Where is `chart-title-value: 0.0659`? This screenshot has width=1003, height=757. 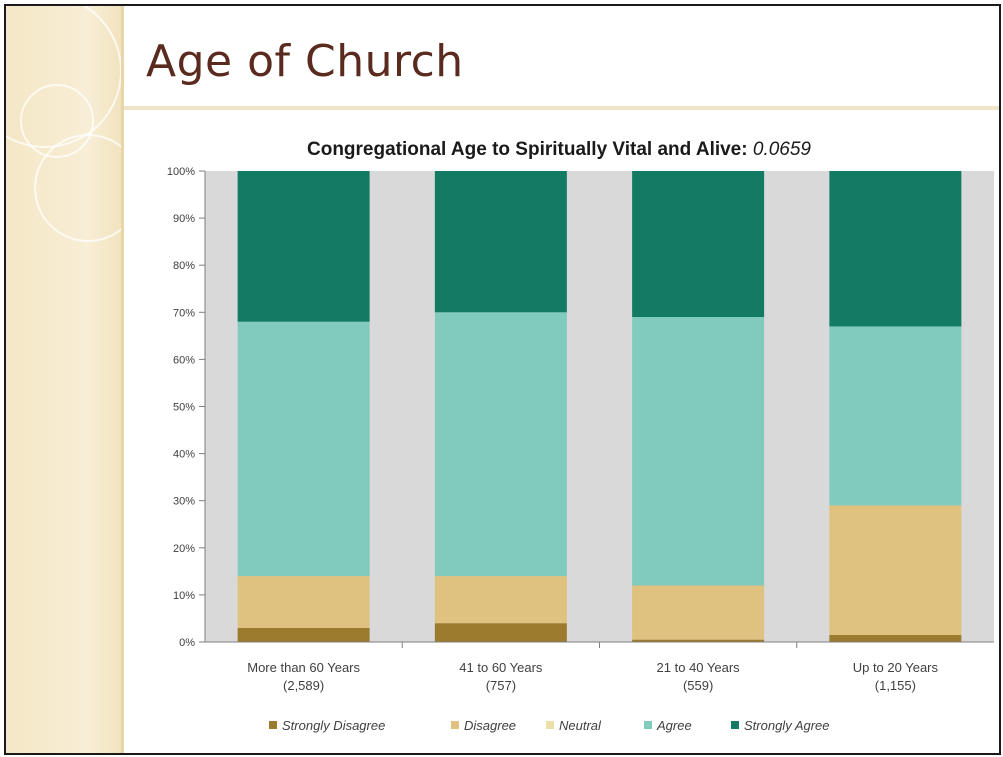 chart-title-value: 0.0659 is located at coordinates (782, 149).